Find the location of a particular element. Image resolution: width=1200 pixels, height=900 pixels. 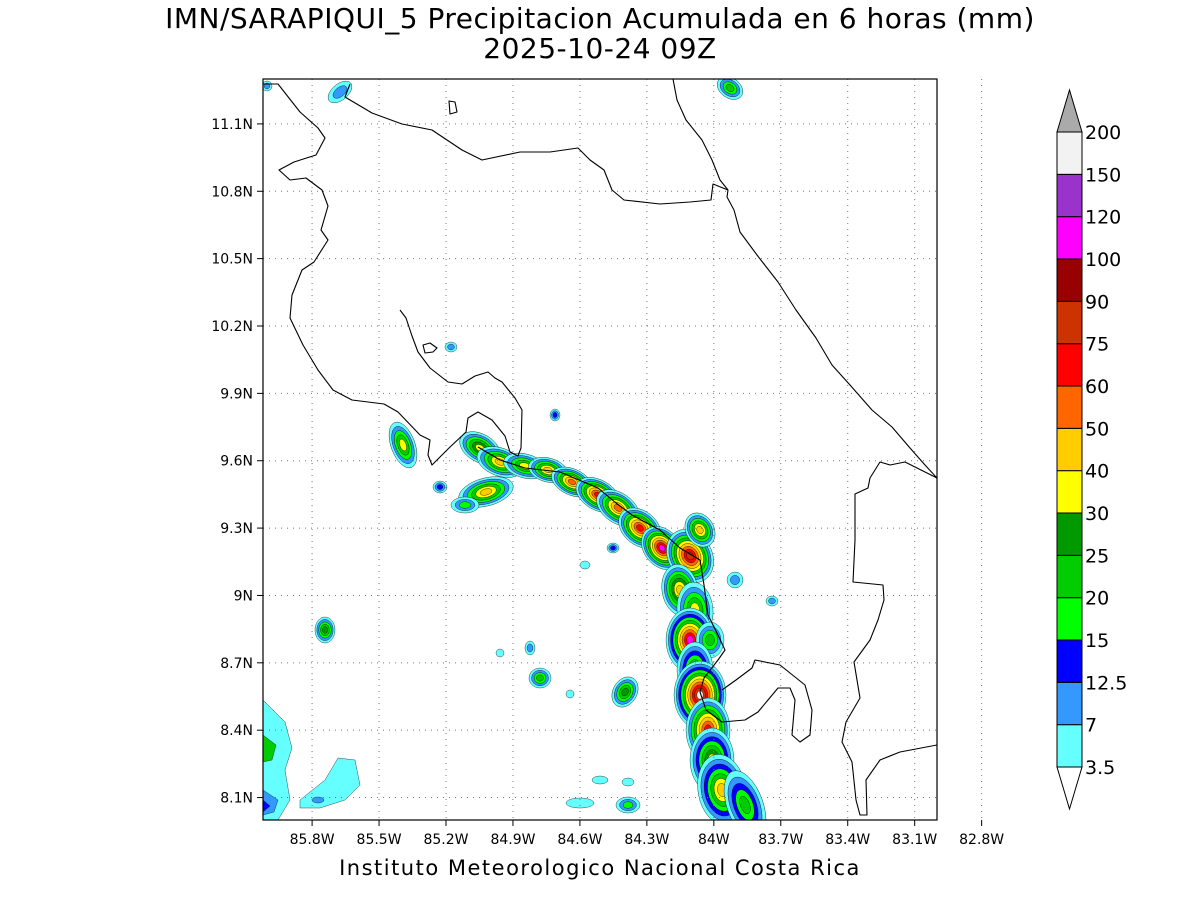

lat-tick-label: 8.7N is located at coordinates (236, 664).